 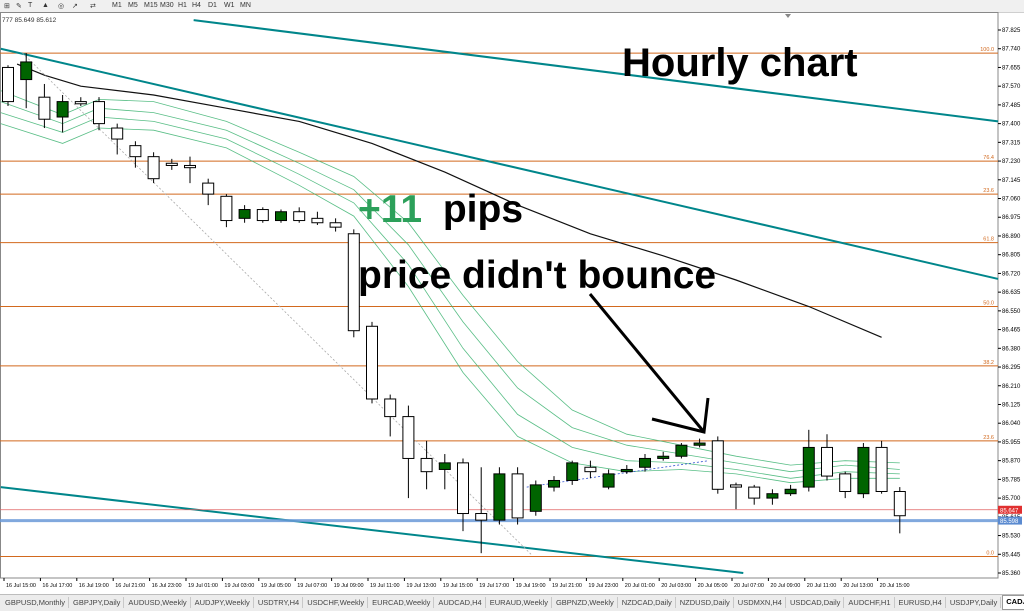 What do you see at coordinates (75, 6) in the screenshot?
I see `tool-icon-6: ↗` at bounding box center [75, 6].